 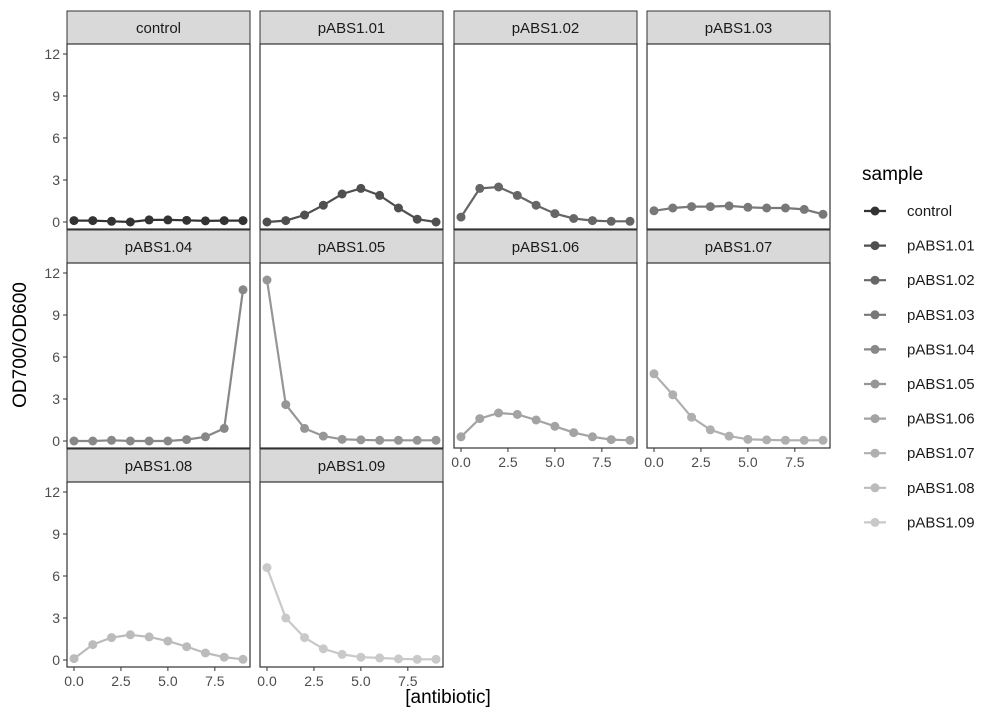 I want to click on legend-label: pABS1.08, so click(x=941, y=488).